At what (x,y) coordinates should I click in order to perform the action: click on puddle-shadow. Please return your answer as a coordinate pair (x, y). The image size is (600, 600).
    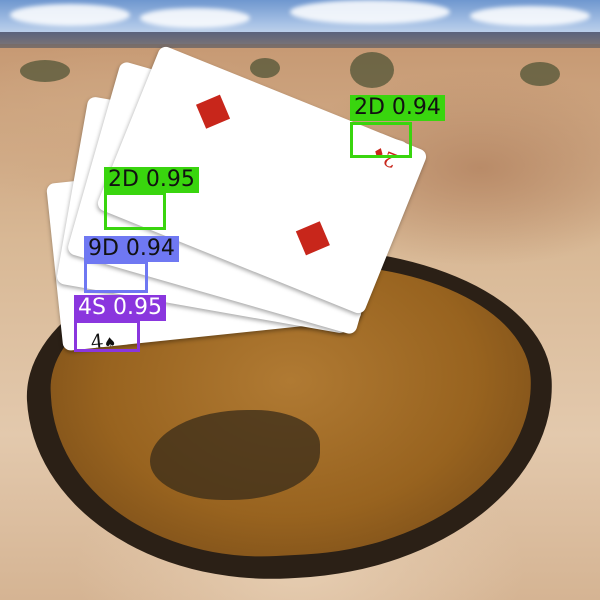
    Looking at the image, I should click on (235, 455).